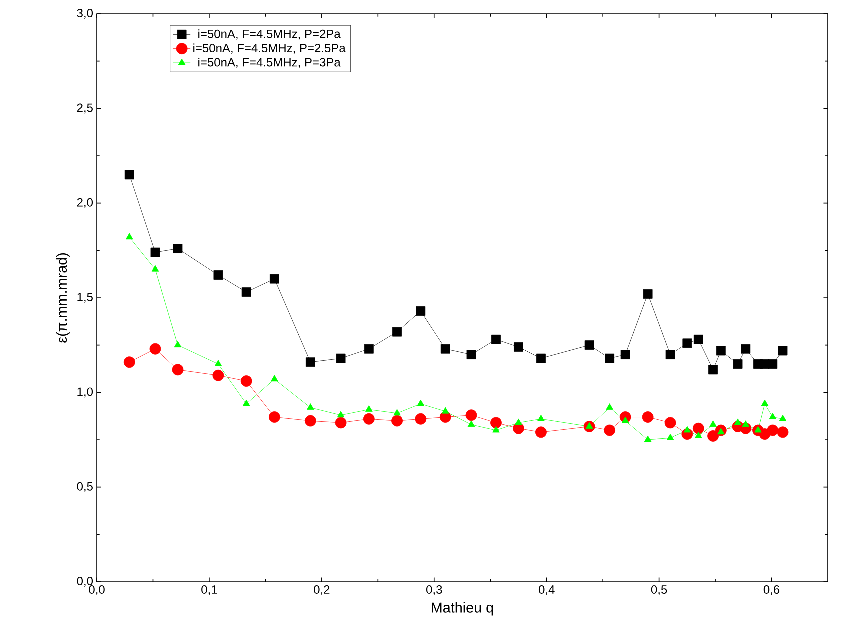 This screenshot has width=855, height=626. What do you see at coordinates (269, 35) in the screenshot?
I see `legend-label: i=50nA, F=4.5MHz, P=2Pa` at bounding box center [269, 35].